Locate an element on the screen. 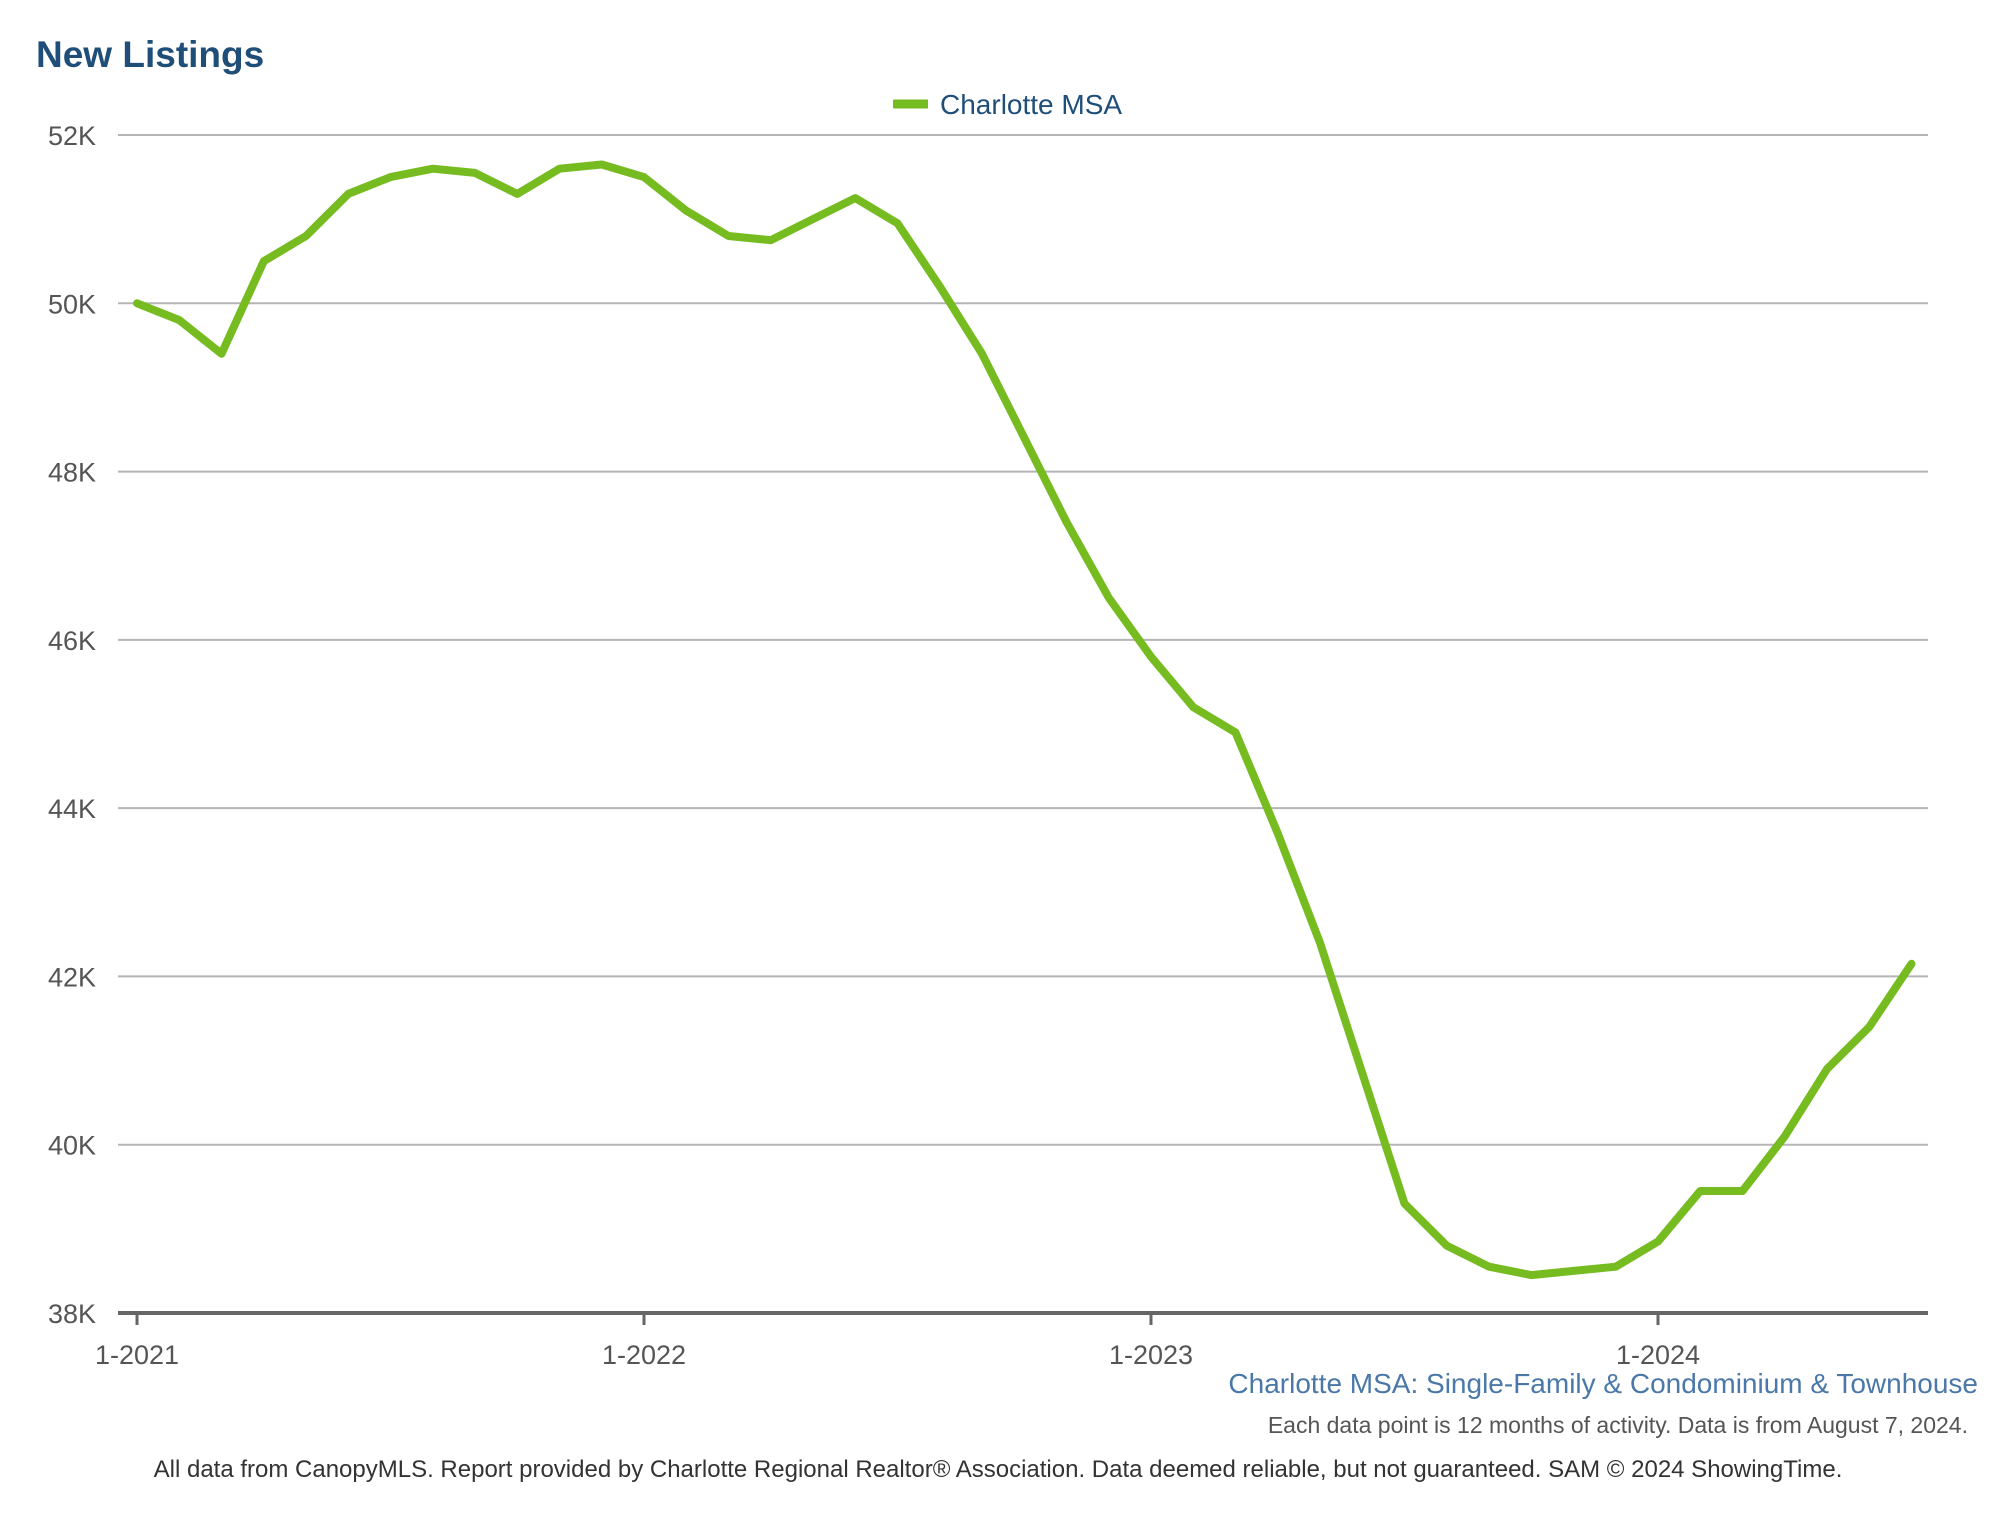  y-tick-label: 52K is located at coordinates (72, 136).